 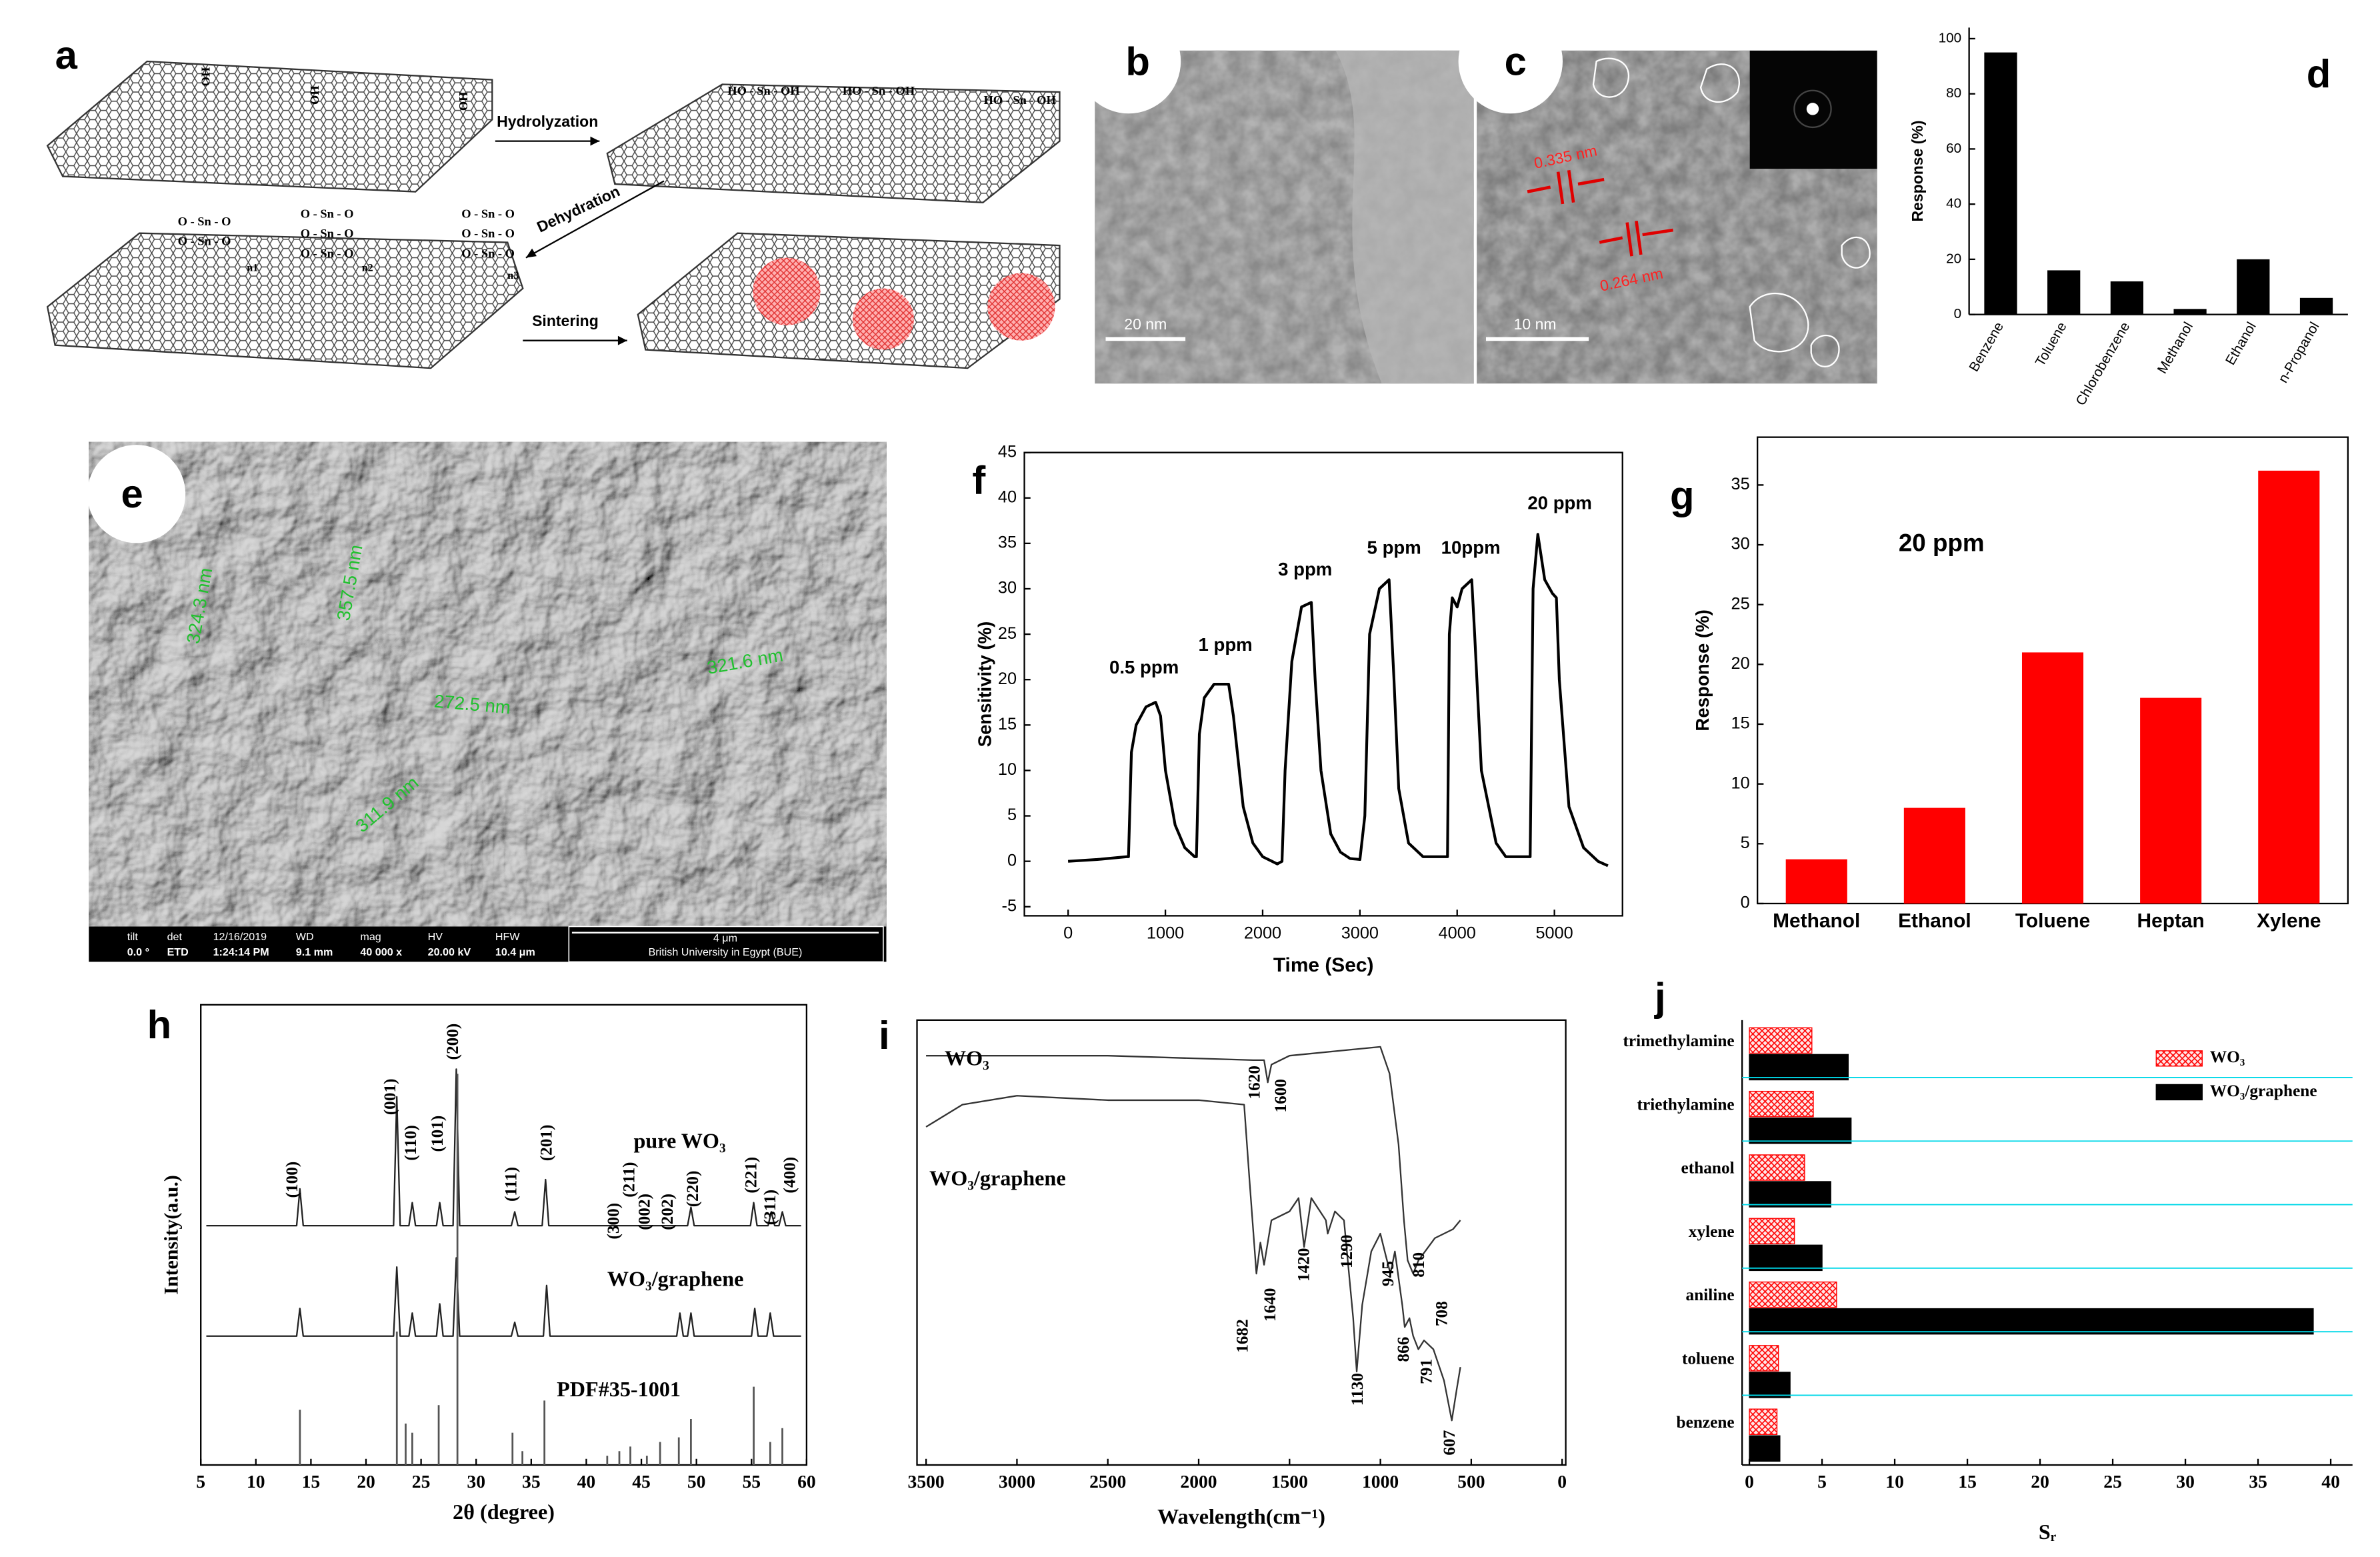 What do you see at coordinates (790, 1175) in the screenshot?
I see `peak-label: (400)` at bounding box center [790, 1175].